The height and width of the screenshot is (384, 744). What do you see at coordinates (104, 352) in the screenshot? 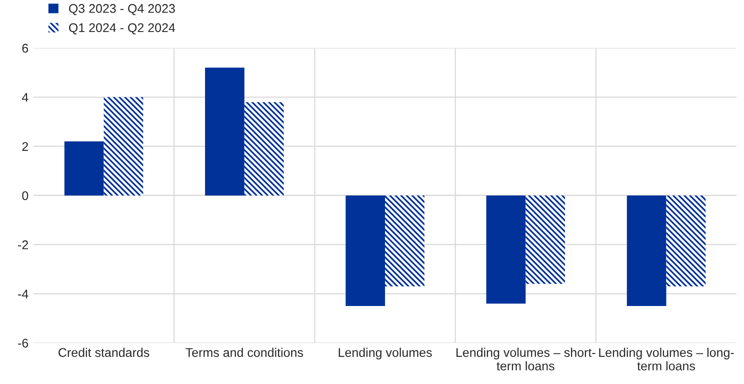
I see `x-tick-label: Credit standards` at bounding box center [104, 352].